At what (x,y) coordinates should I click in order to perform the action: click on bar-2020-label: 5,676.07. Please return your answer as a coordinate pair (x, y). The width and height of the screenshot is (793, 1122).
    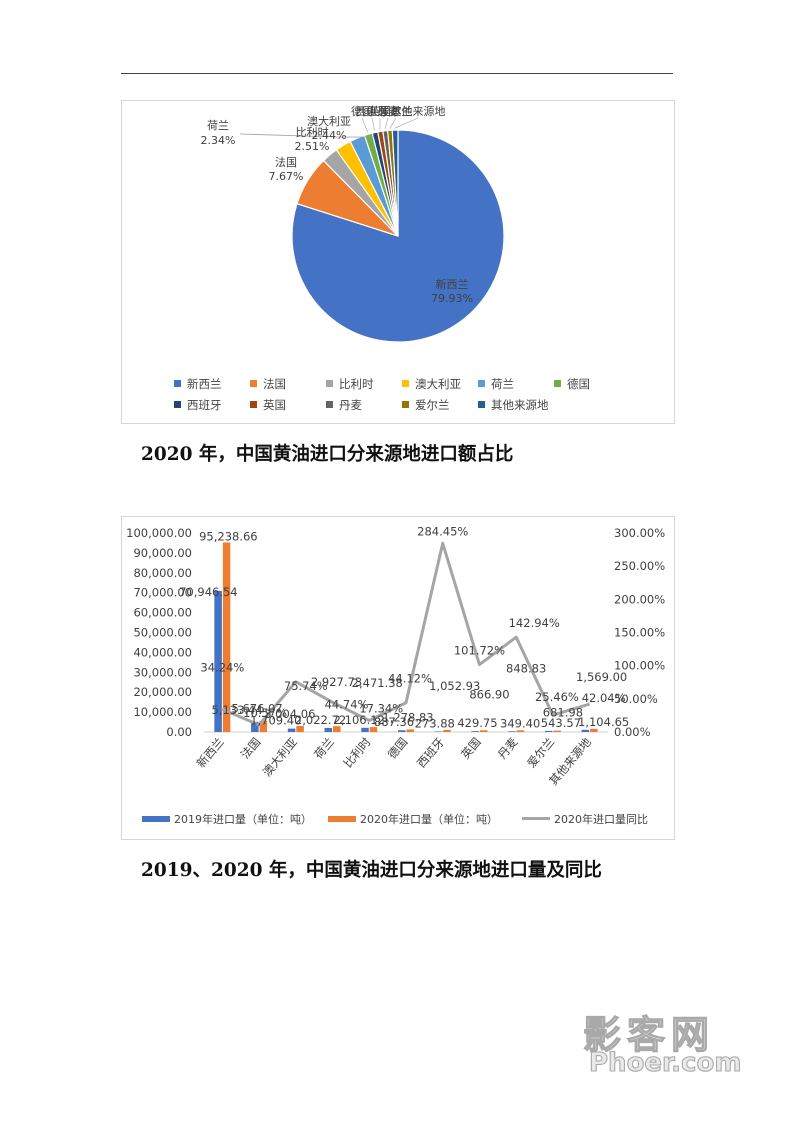
    Looking at the image, I should click on (256, 709).